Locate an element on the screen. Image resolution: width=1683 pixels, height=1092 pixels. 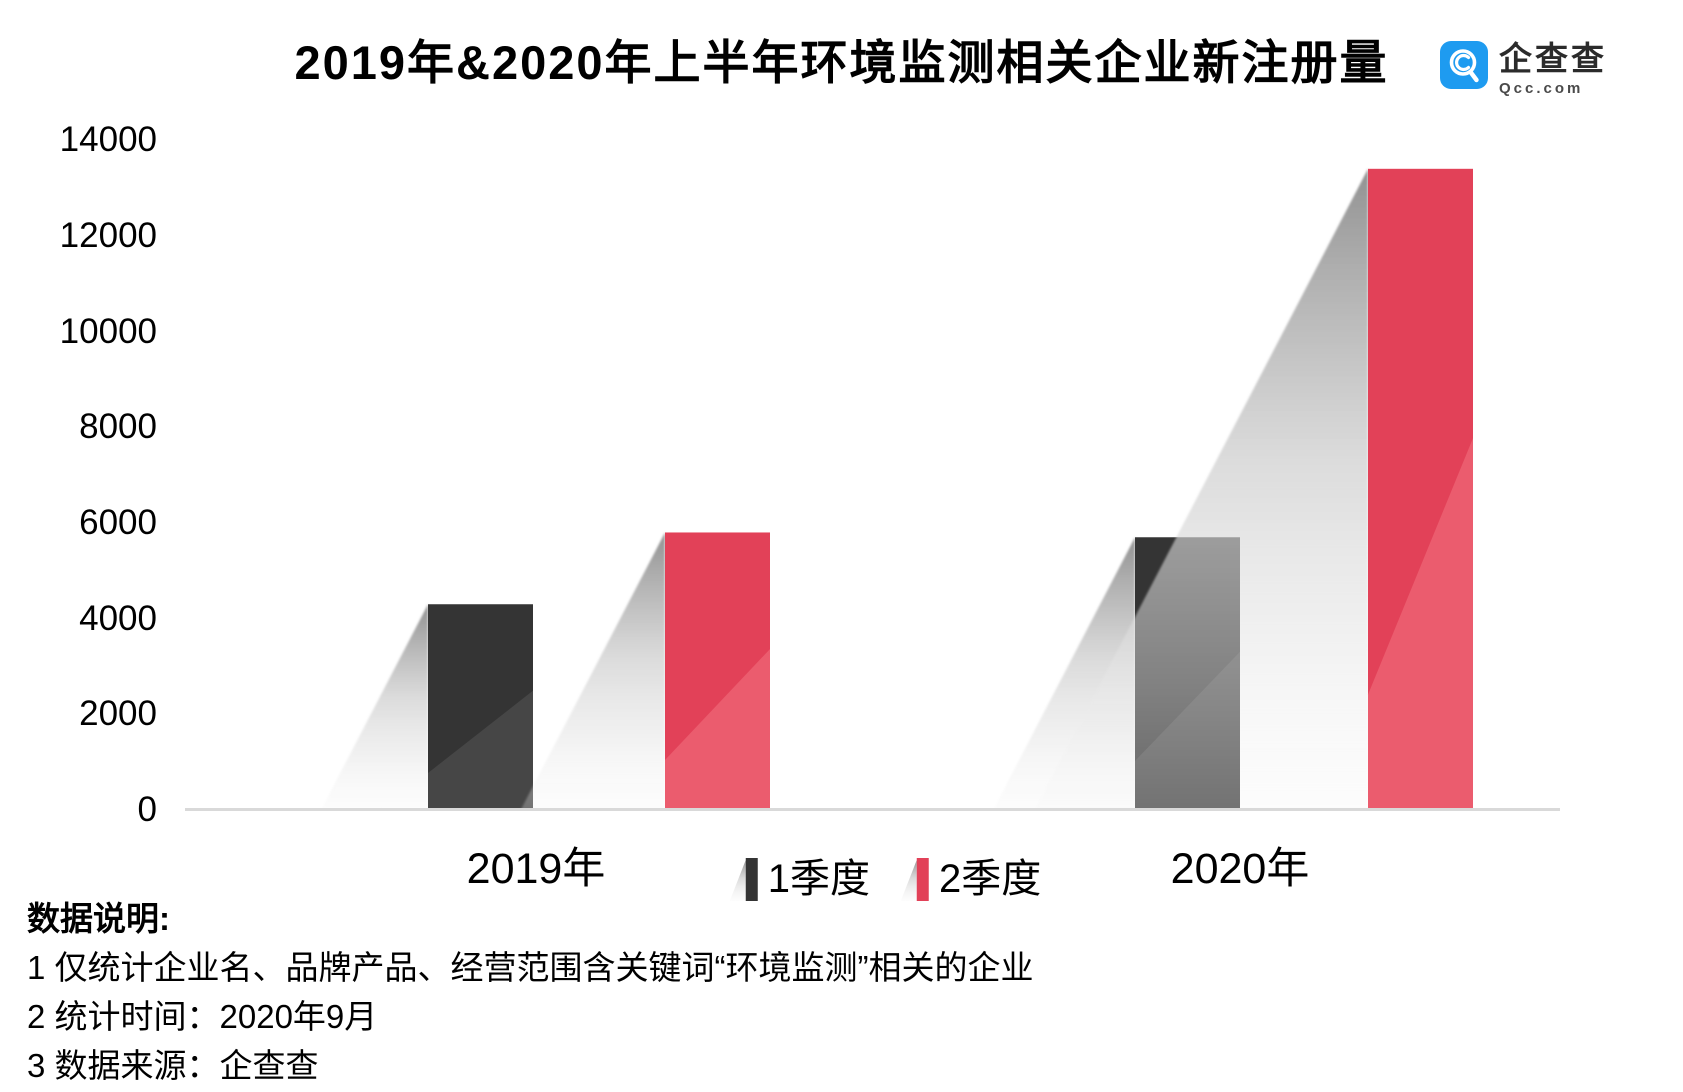
legend-item-q1: 1季度 is located at coordinates (799, 879).